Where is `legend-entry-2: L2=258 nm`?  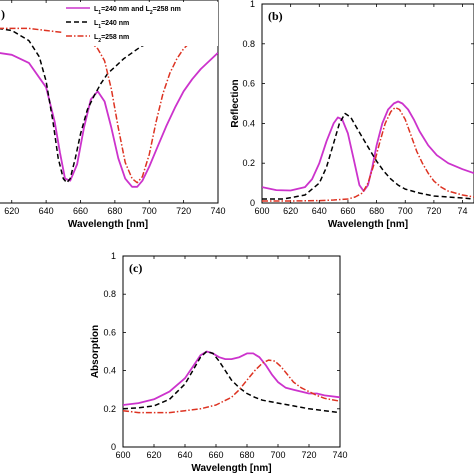 legend-entry-2: L2=258 nm is located at coordinates (111, 39).